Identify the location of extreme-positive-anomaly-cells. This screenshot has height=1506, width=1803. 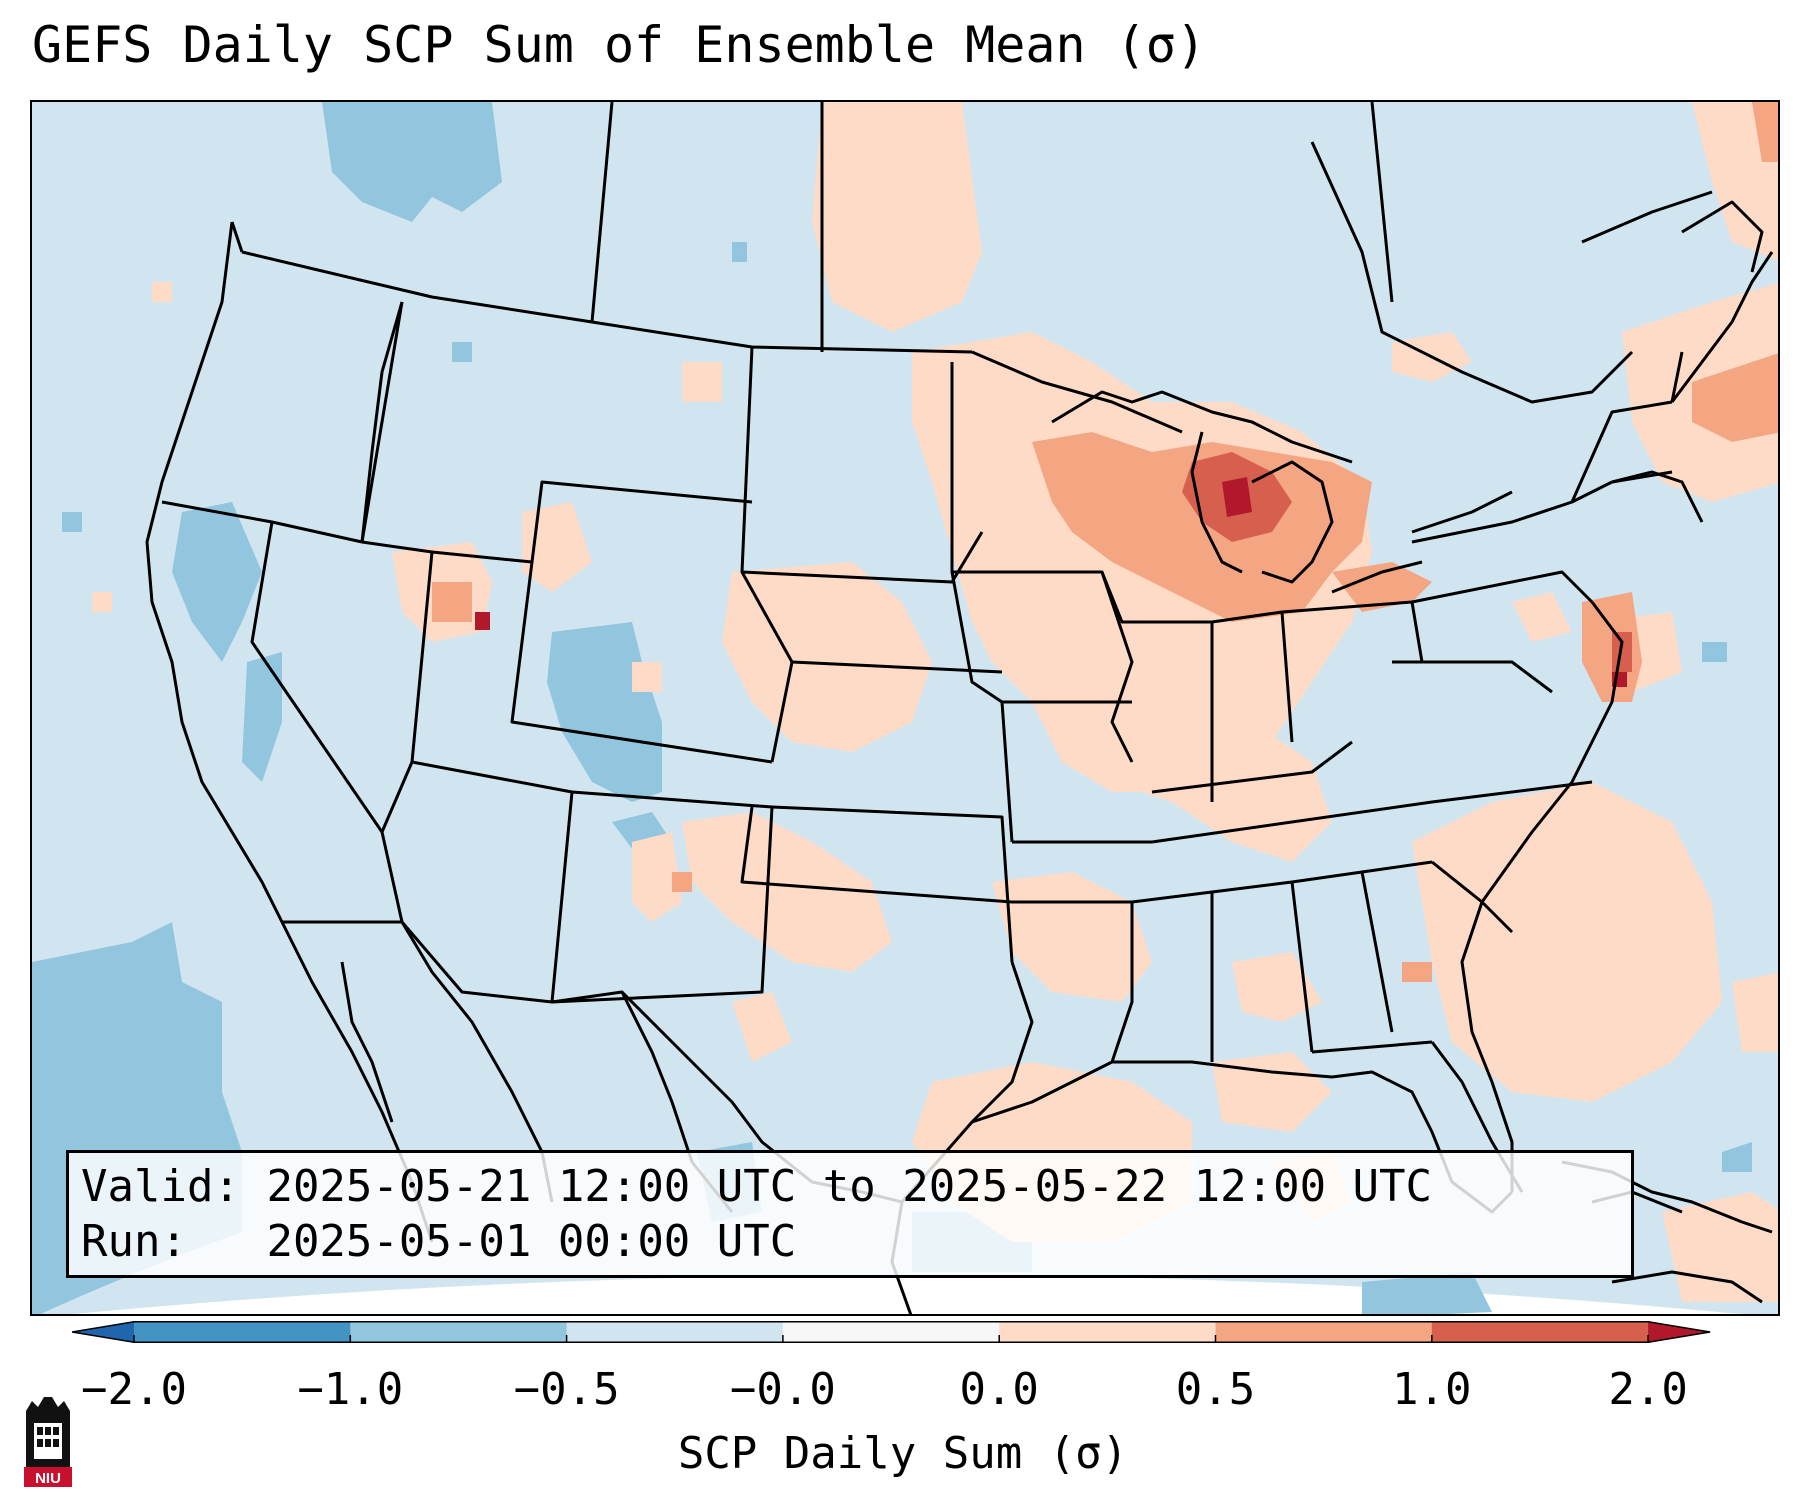
(1051, 582).